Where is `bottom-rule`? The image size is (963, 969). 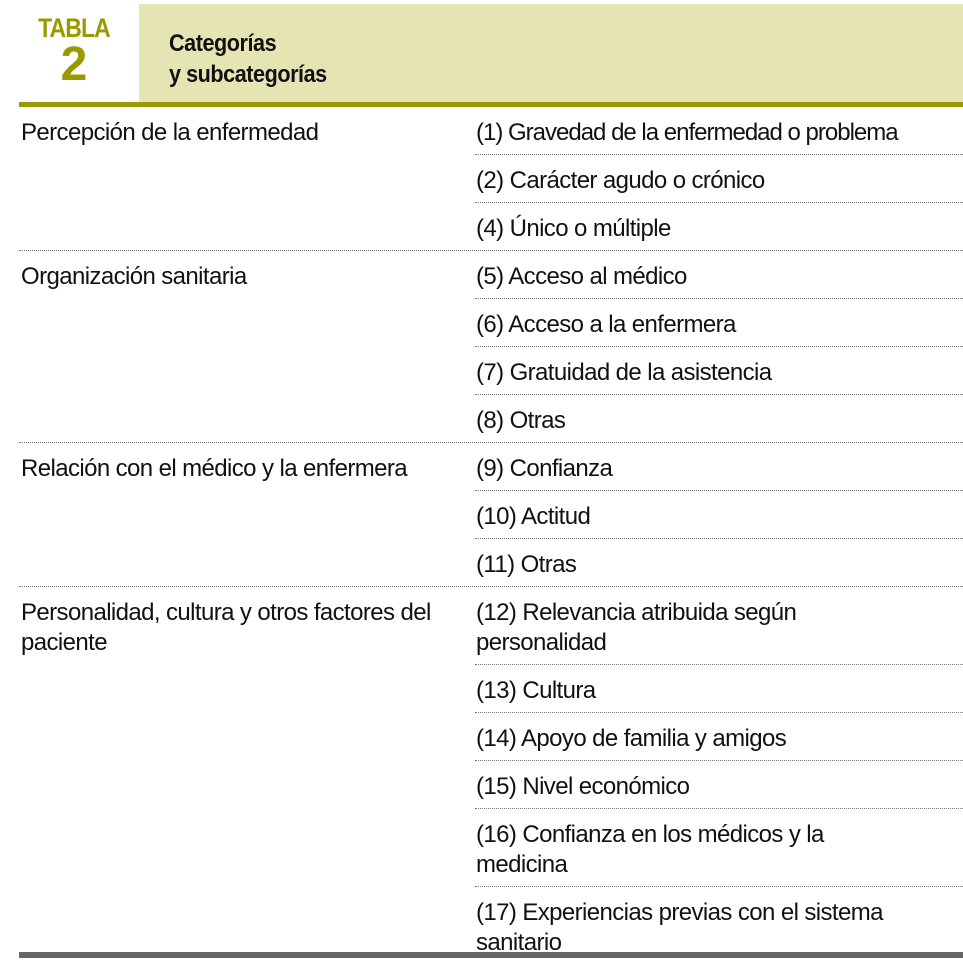
bottom-rule is located at coordinates (491, 955).